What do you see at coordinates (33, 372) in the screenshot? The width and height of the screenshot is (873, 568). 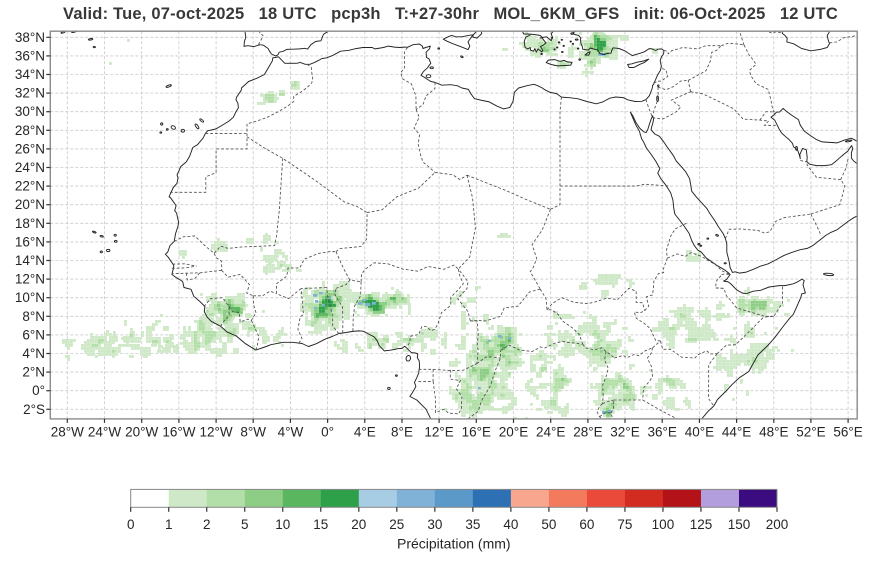 I see `svg-text: 2°N` at bounding box center [33, 372].